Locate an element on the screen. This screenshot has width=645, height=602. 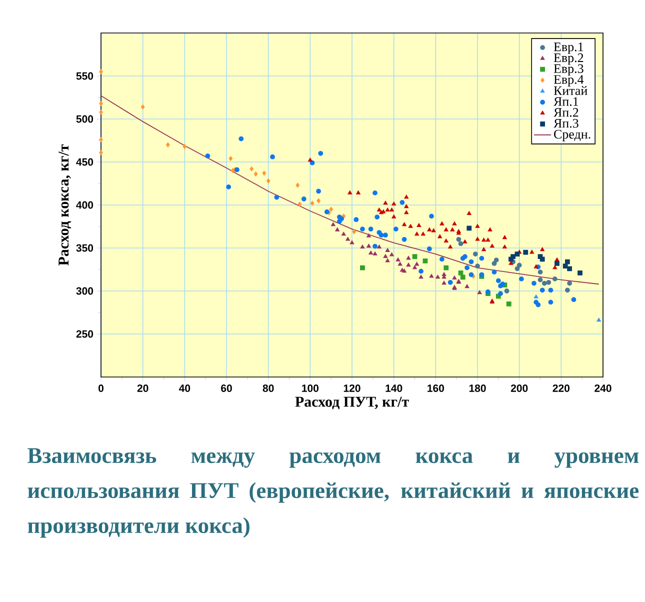
y-tick-label: 350 is located at coordinates (85, 248).